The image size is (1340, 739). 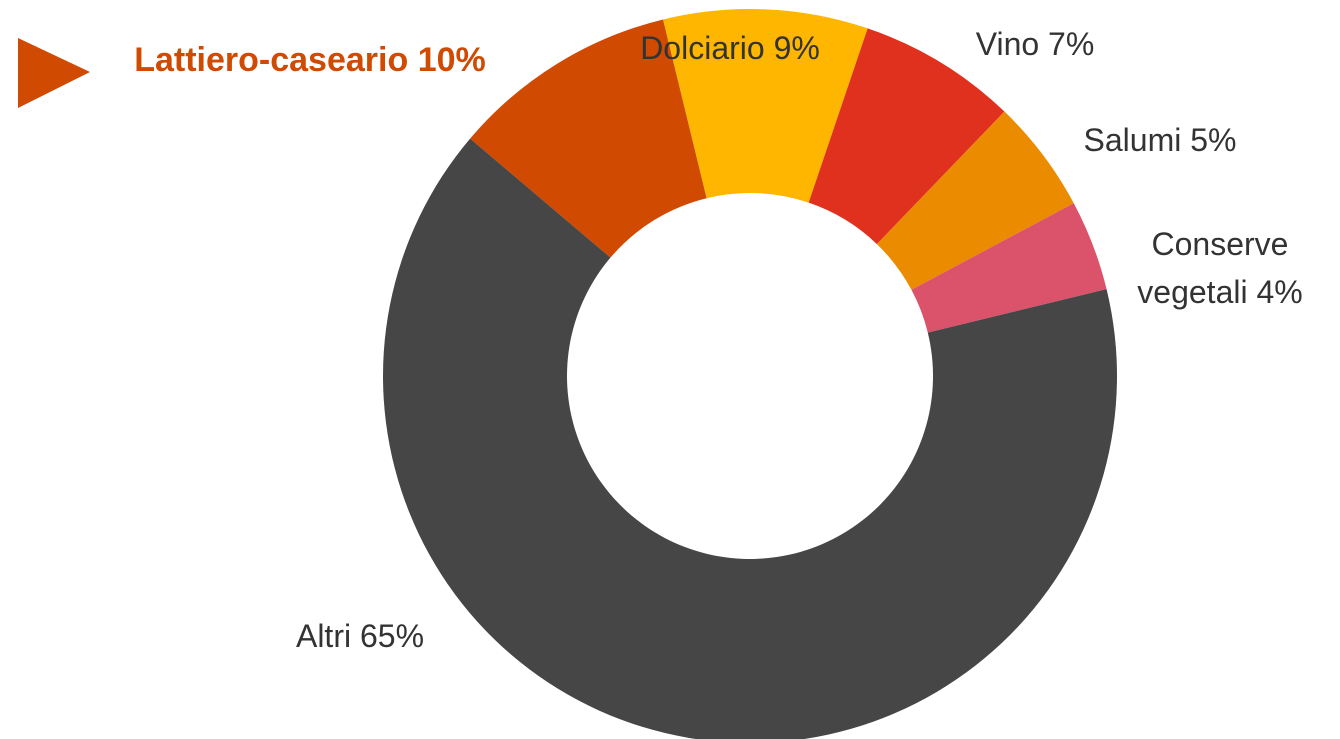 I want to click on value-label: 65%, so click(x=392, y=636).